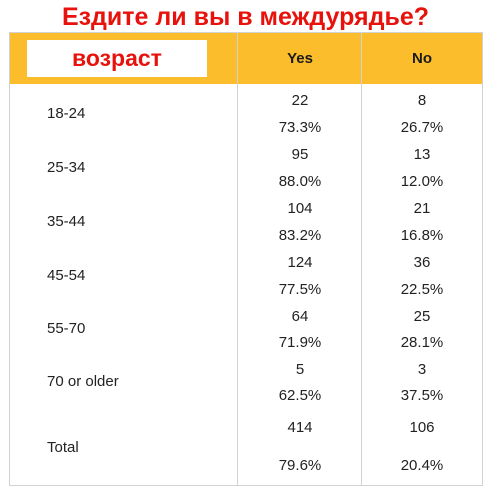  I want to click on total-label: Total, so click(63, 447).